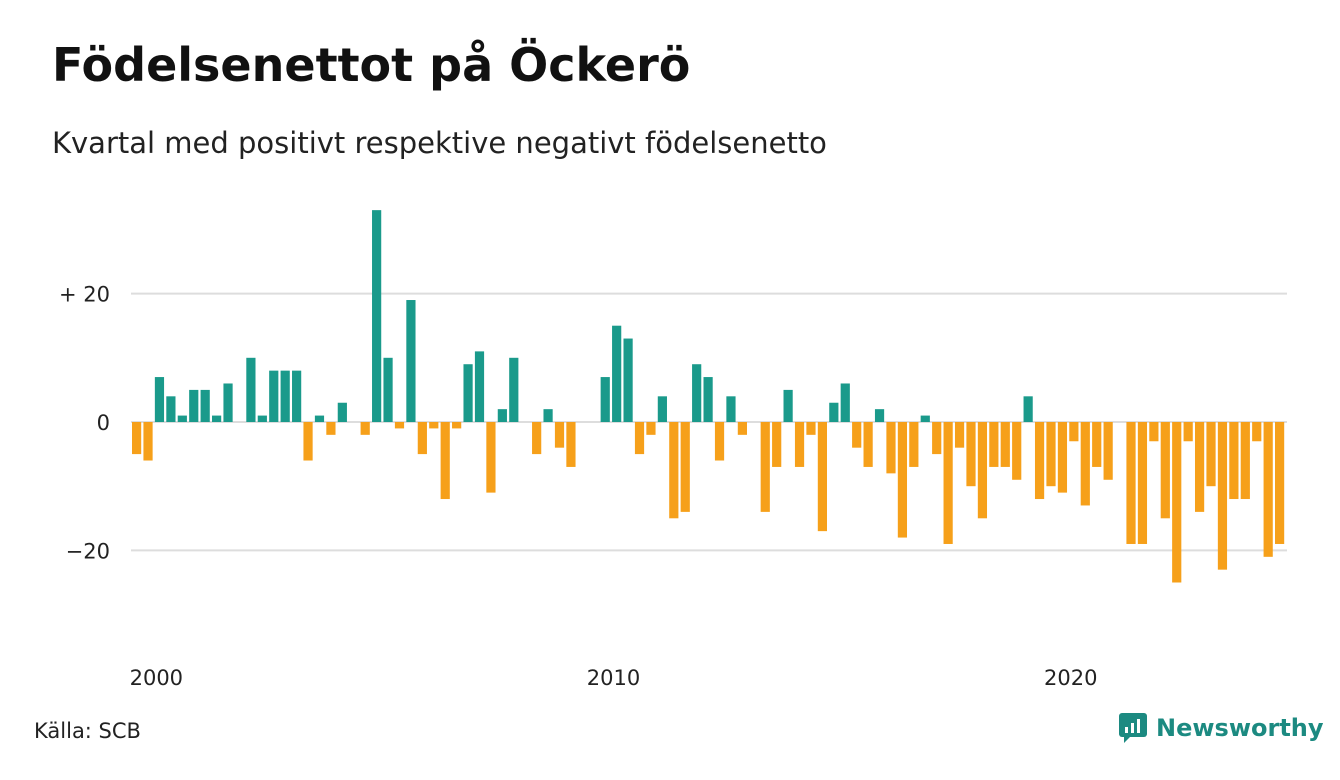  I want to click on brand-logo: Newsworthy, so click(1221, 728).